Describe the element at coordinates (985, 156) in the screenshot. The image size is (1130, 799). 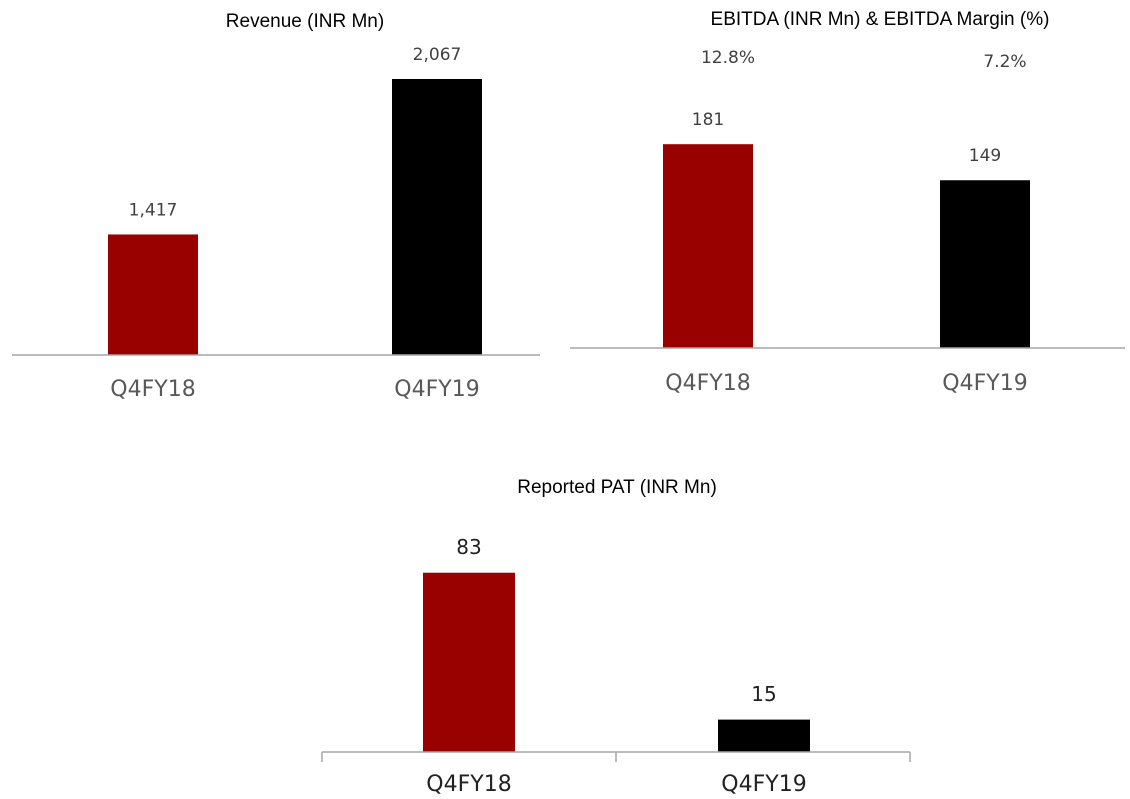
I see `data-label: 149` at that location.